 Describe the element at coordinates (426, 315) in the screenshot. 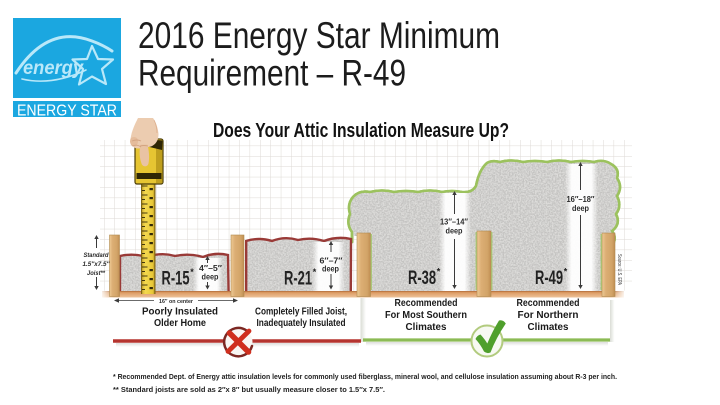

I see `svg-text: For Most Southern` at that location.